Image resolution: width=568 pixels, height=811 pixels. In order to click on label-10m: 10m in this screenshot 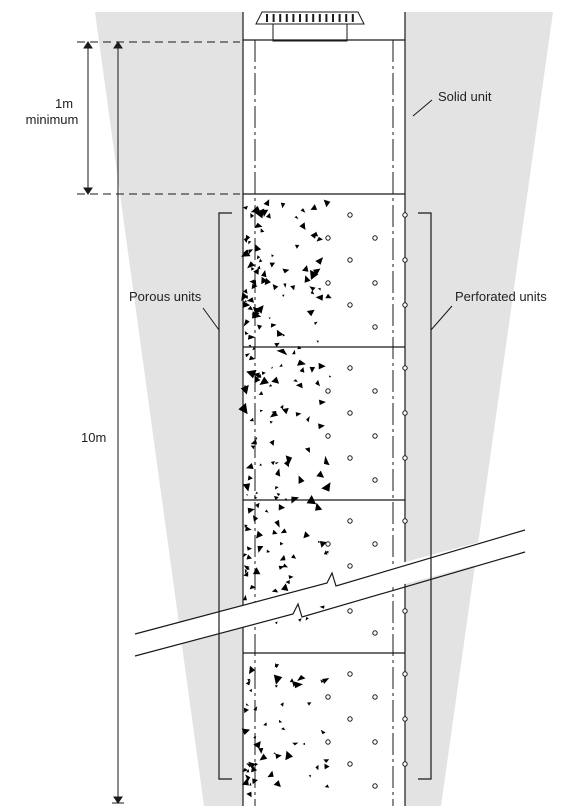, I will do `click(93, 437)`.